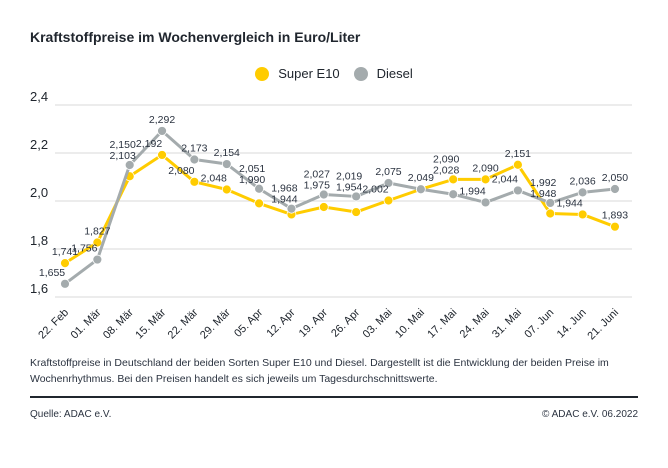 This screenshot has width=668, height=468. I want to click on value-label: 2,075, so click(388, 172).